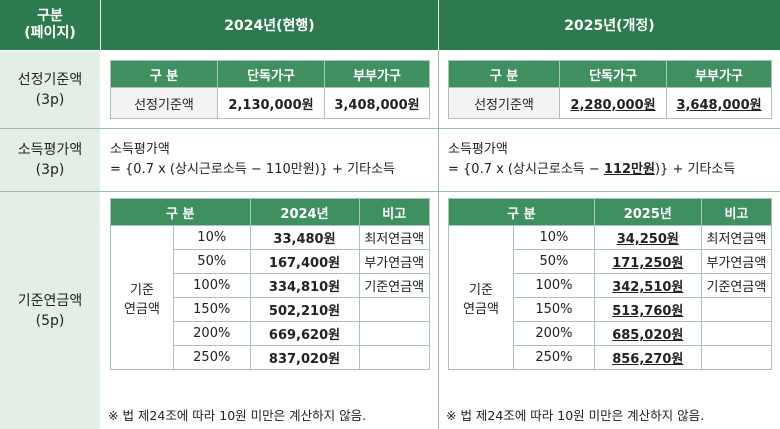 This screenshot has height=429, width=780. What do you see at coordinates (304, 333) in the screenshot?
I see `pension-amount: 669,620원` at bounding box center [304, 333].